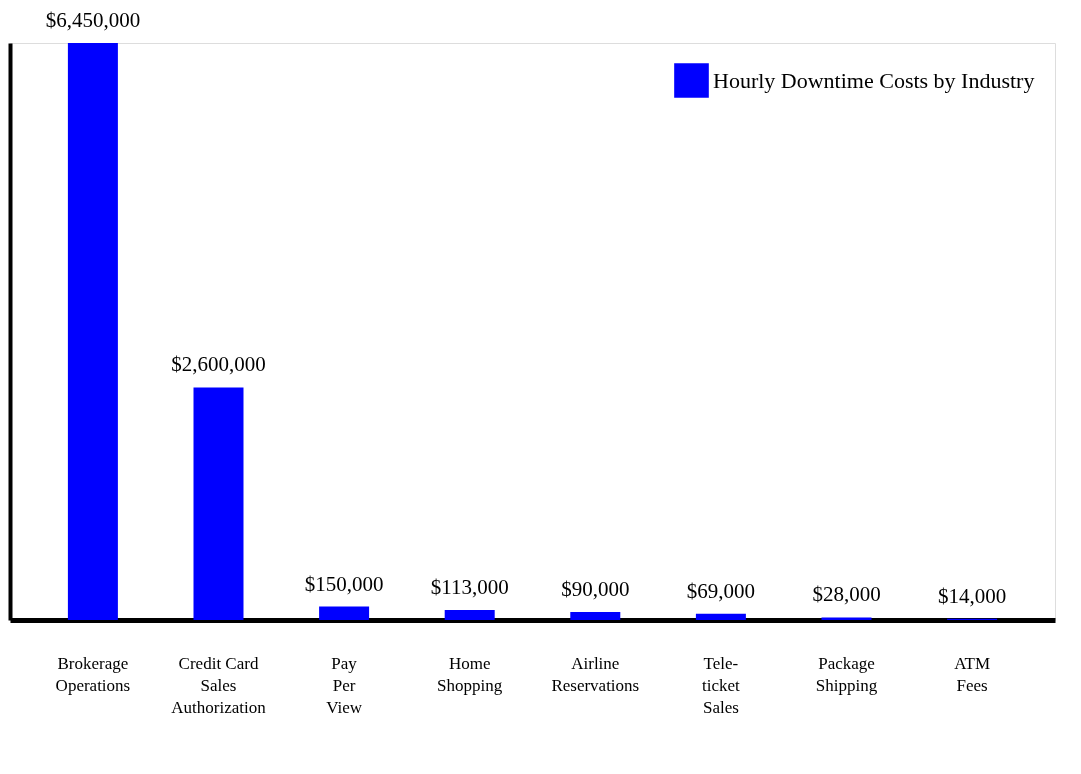 This screenshot has width=1081, height=774. Describe the element at coordinates (469, 586) in the screenshot. I see `data-label: $113,000` at that location.